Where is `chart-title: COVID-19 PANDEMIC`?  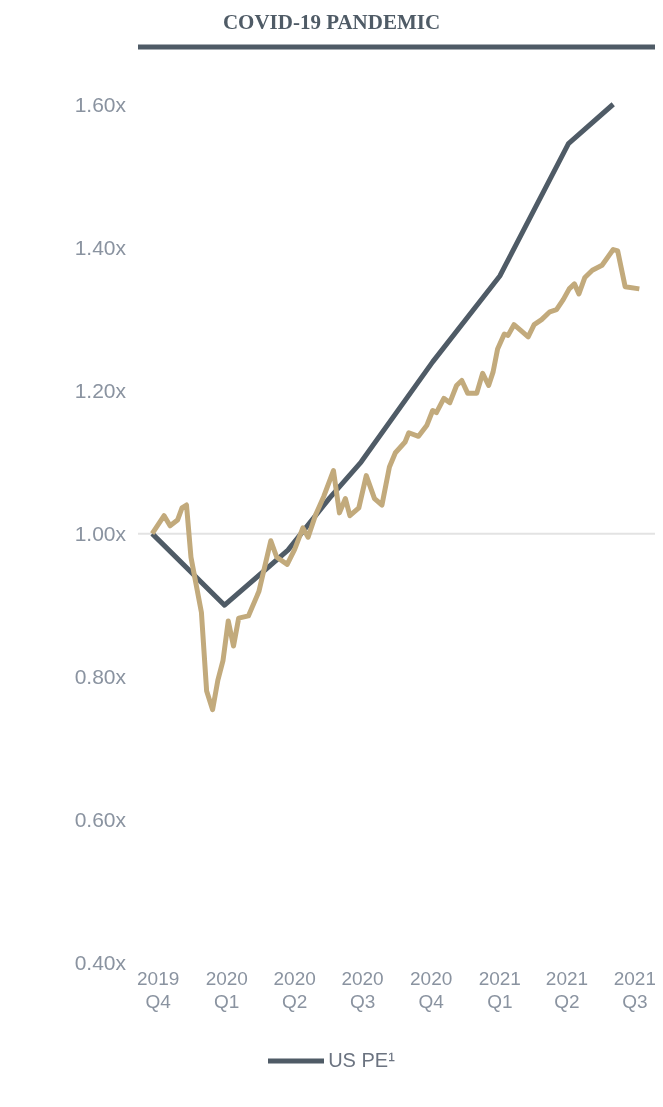
chart-title: COVID-19 PANDEMIC is located at coordinates (331, 22).